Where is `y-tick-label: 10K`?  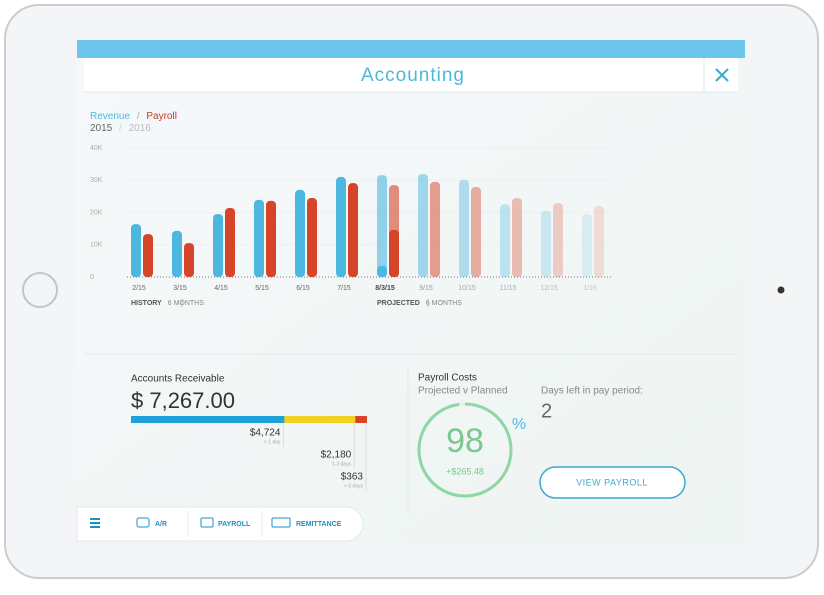
y-tick-label: 10K is located at coordinates (96, 245).